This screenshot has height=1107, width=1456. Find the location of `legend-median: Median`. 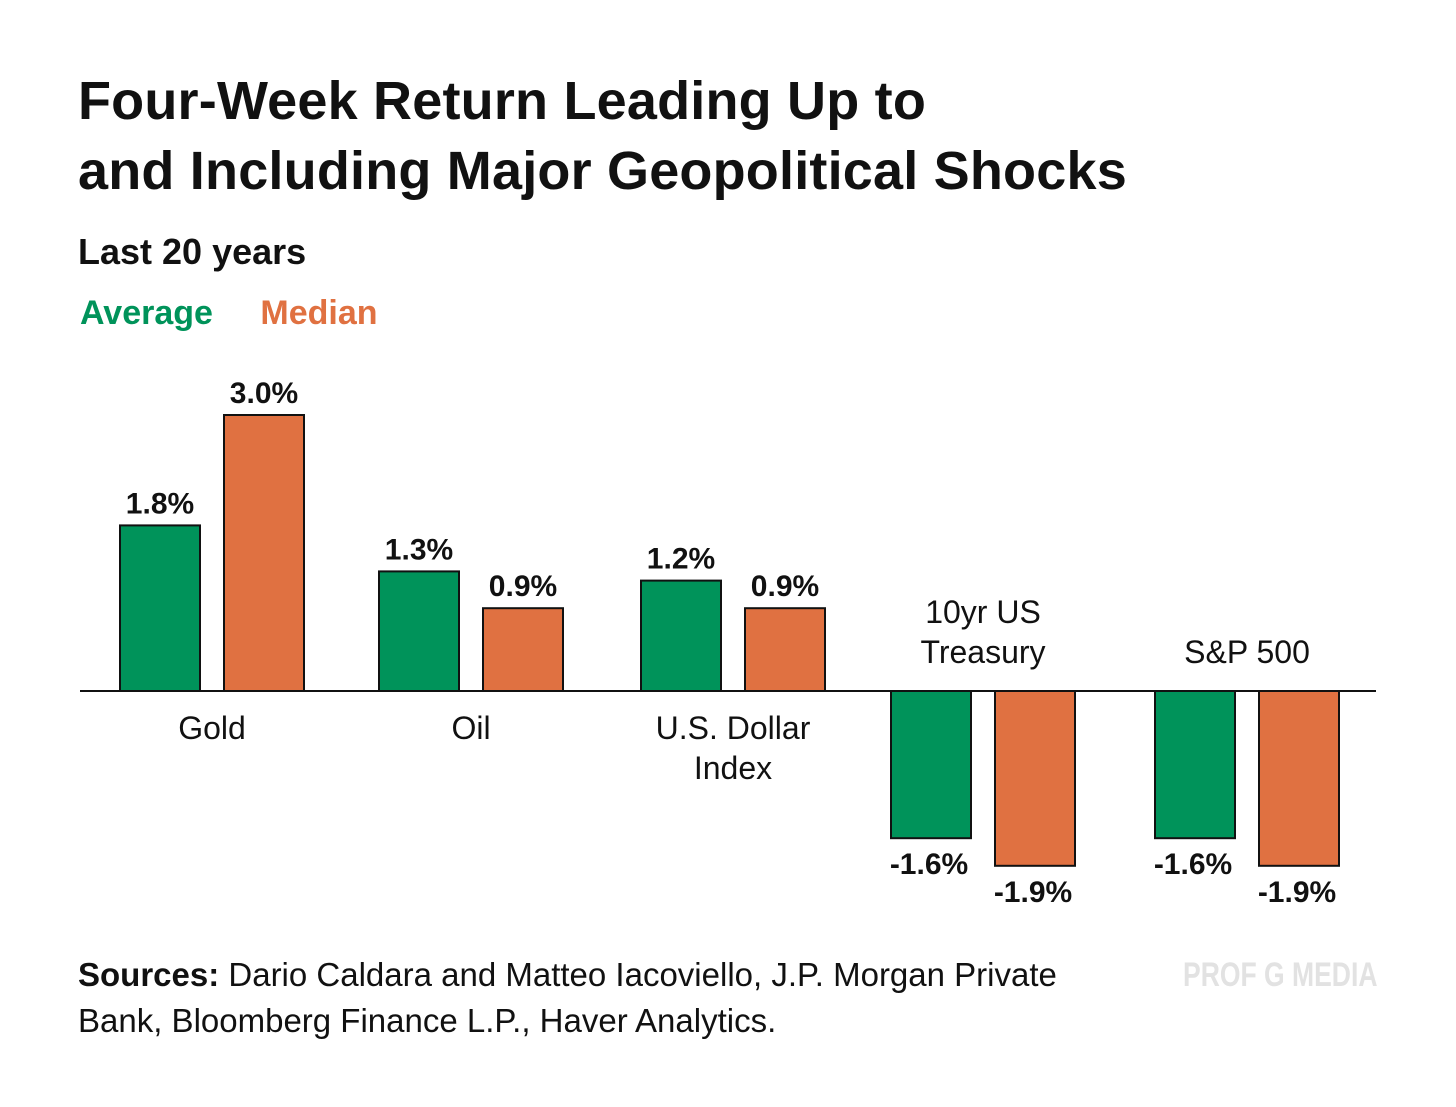

legend-median: Median is located at coordinates (319, 313).